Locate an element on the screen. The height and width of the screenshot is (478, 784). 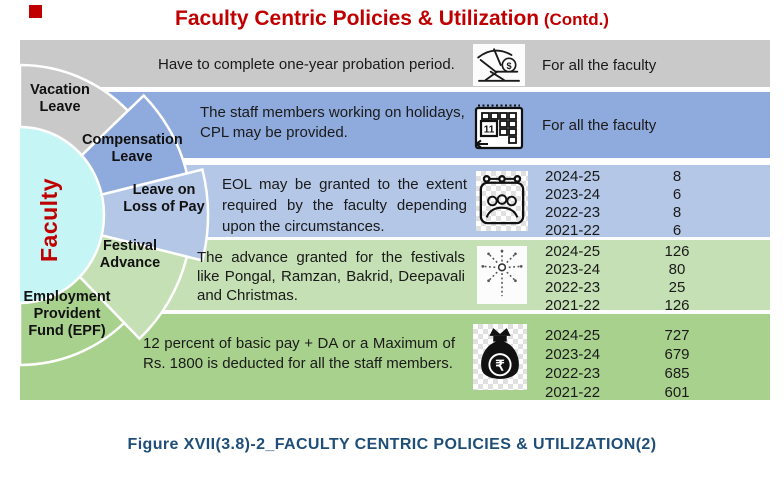
stat-row: 2022-23 685 is located at coordinates (623, 373).